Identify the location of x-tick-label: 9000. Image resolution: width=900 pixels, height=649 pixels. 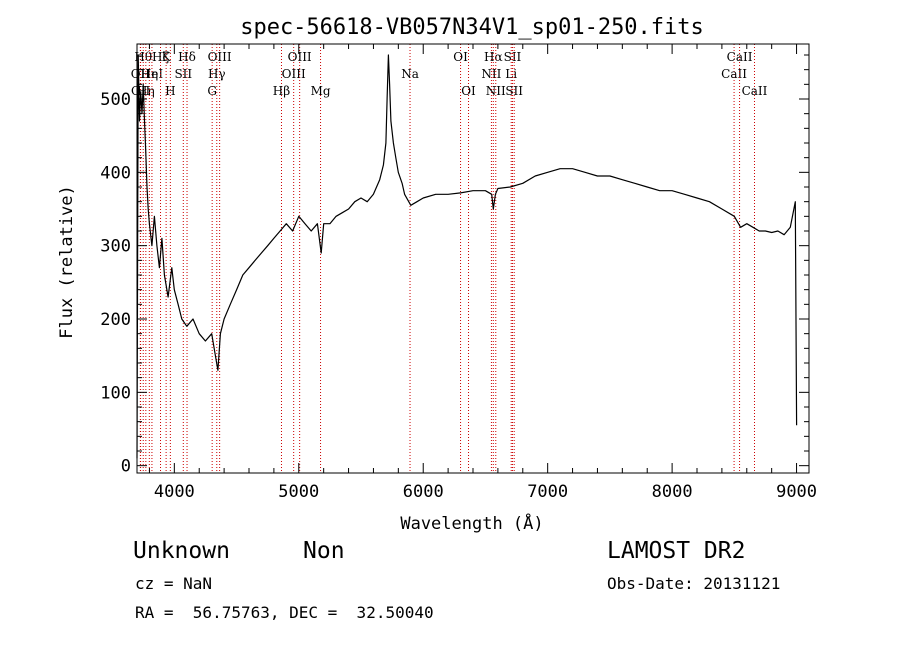
(796, 492).